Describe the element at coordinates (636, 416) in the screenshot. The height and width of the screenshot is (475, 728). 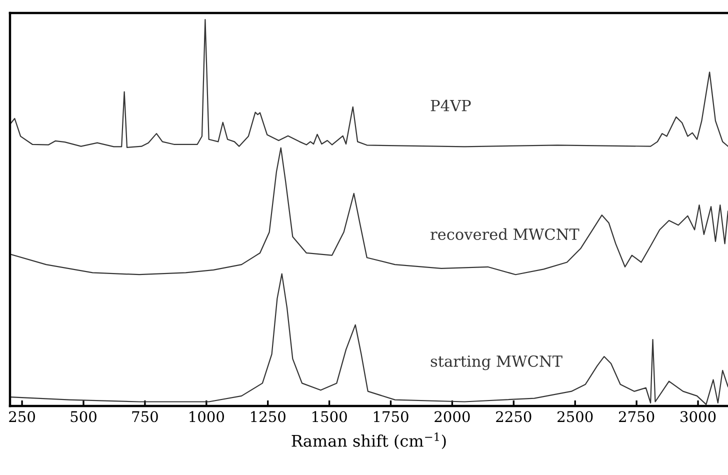
I see `x-tick-label: 2750` at that location.